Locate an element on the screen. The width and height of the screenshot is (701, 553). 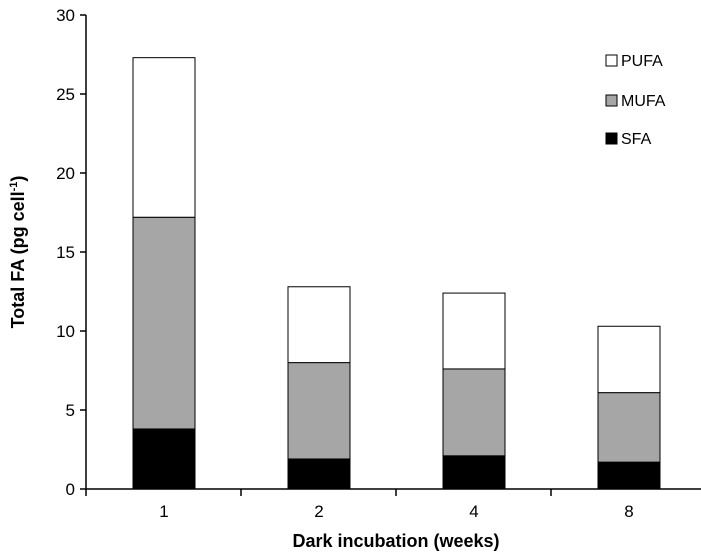
legend-swatch-pufa is located at coordinates (611, 60).